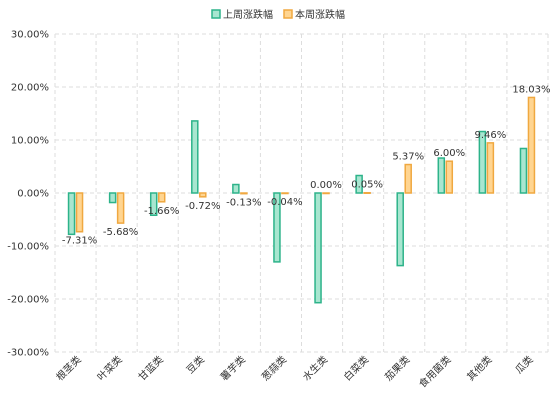  Describe the element at coordinates (79, 241) in the screenshot. I see `data-label: -7.31%` at that location.